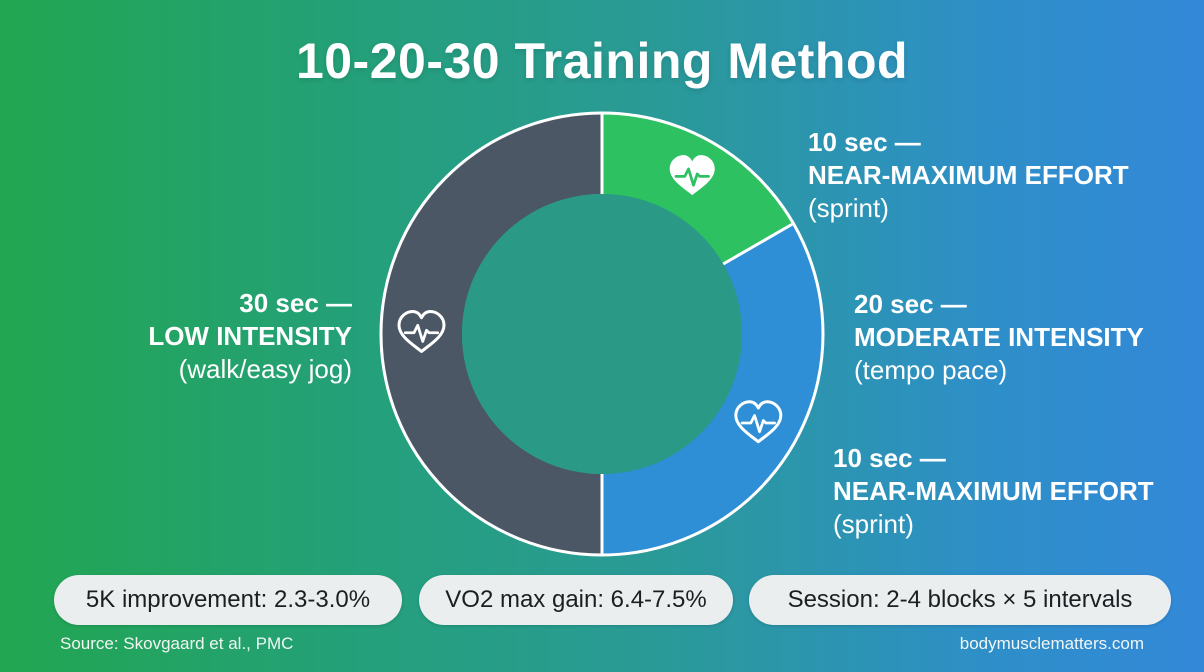 This screenshot has width=1204, height=672. Describe the element at coordinates (960, 600) in the screenshot. I see `stat-pill-session: Session: 2-4 blocks × 5 intervals` at that location.